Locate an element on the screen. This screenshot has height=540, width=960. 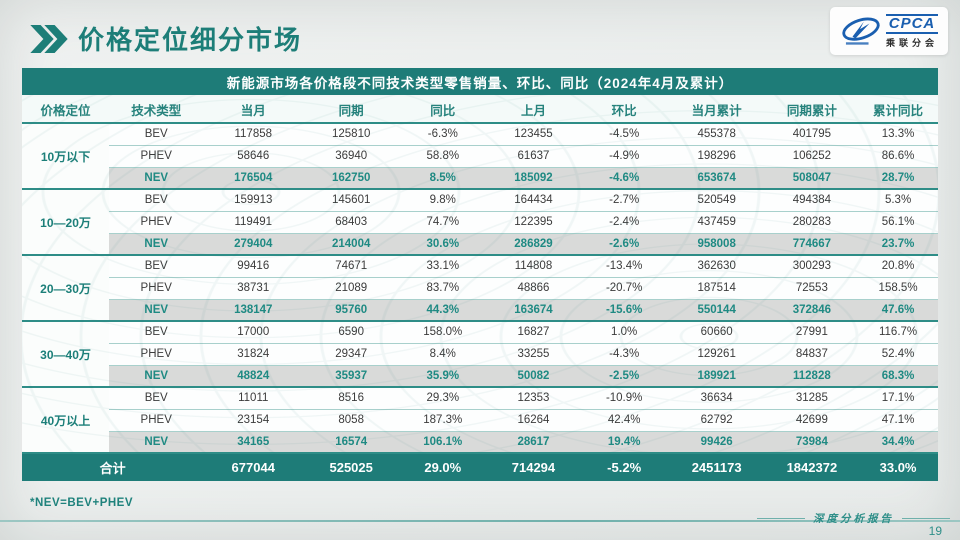
data-cell: 27991 is located at coordinates (812, 331).